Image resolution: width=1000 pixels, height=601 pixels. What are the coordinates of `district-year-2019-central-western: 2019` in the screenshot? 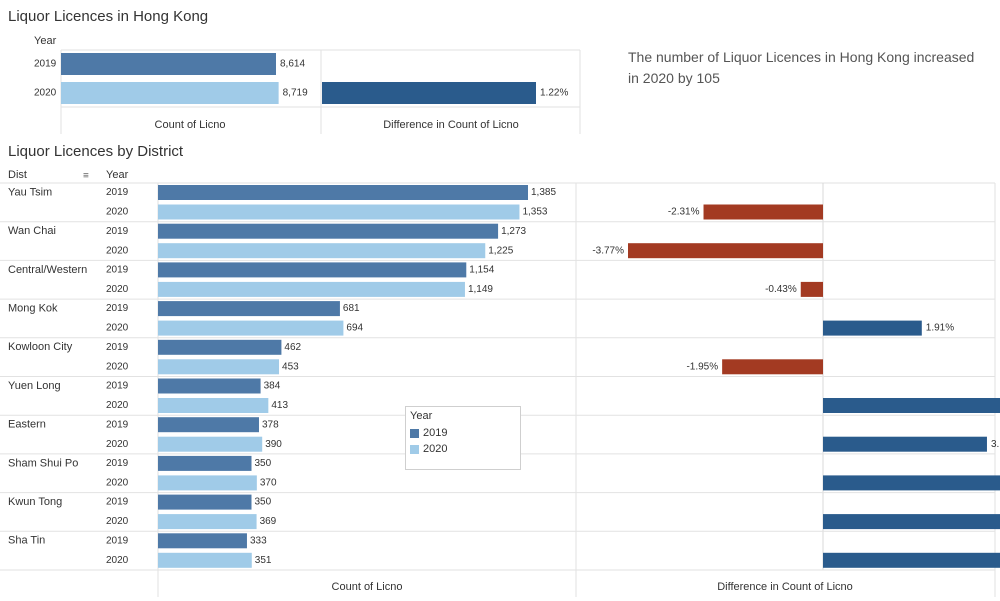 It's located at (117, 270).